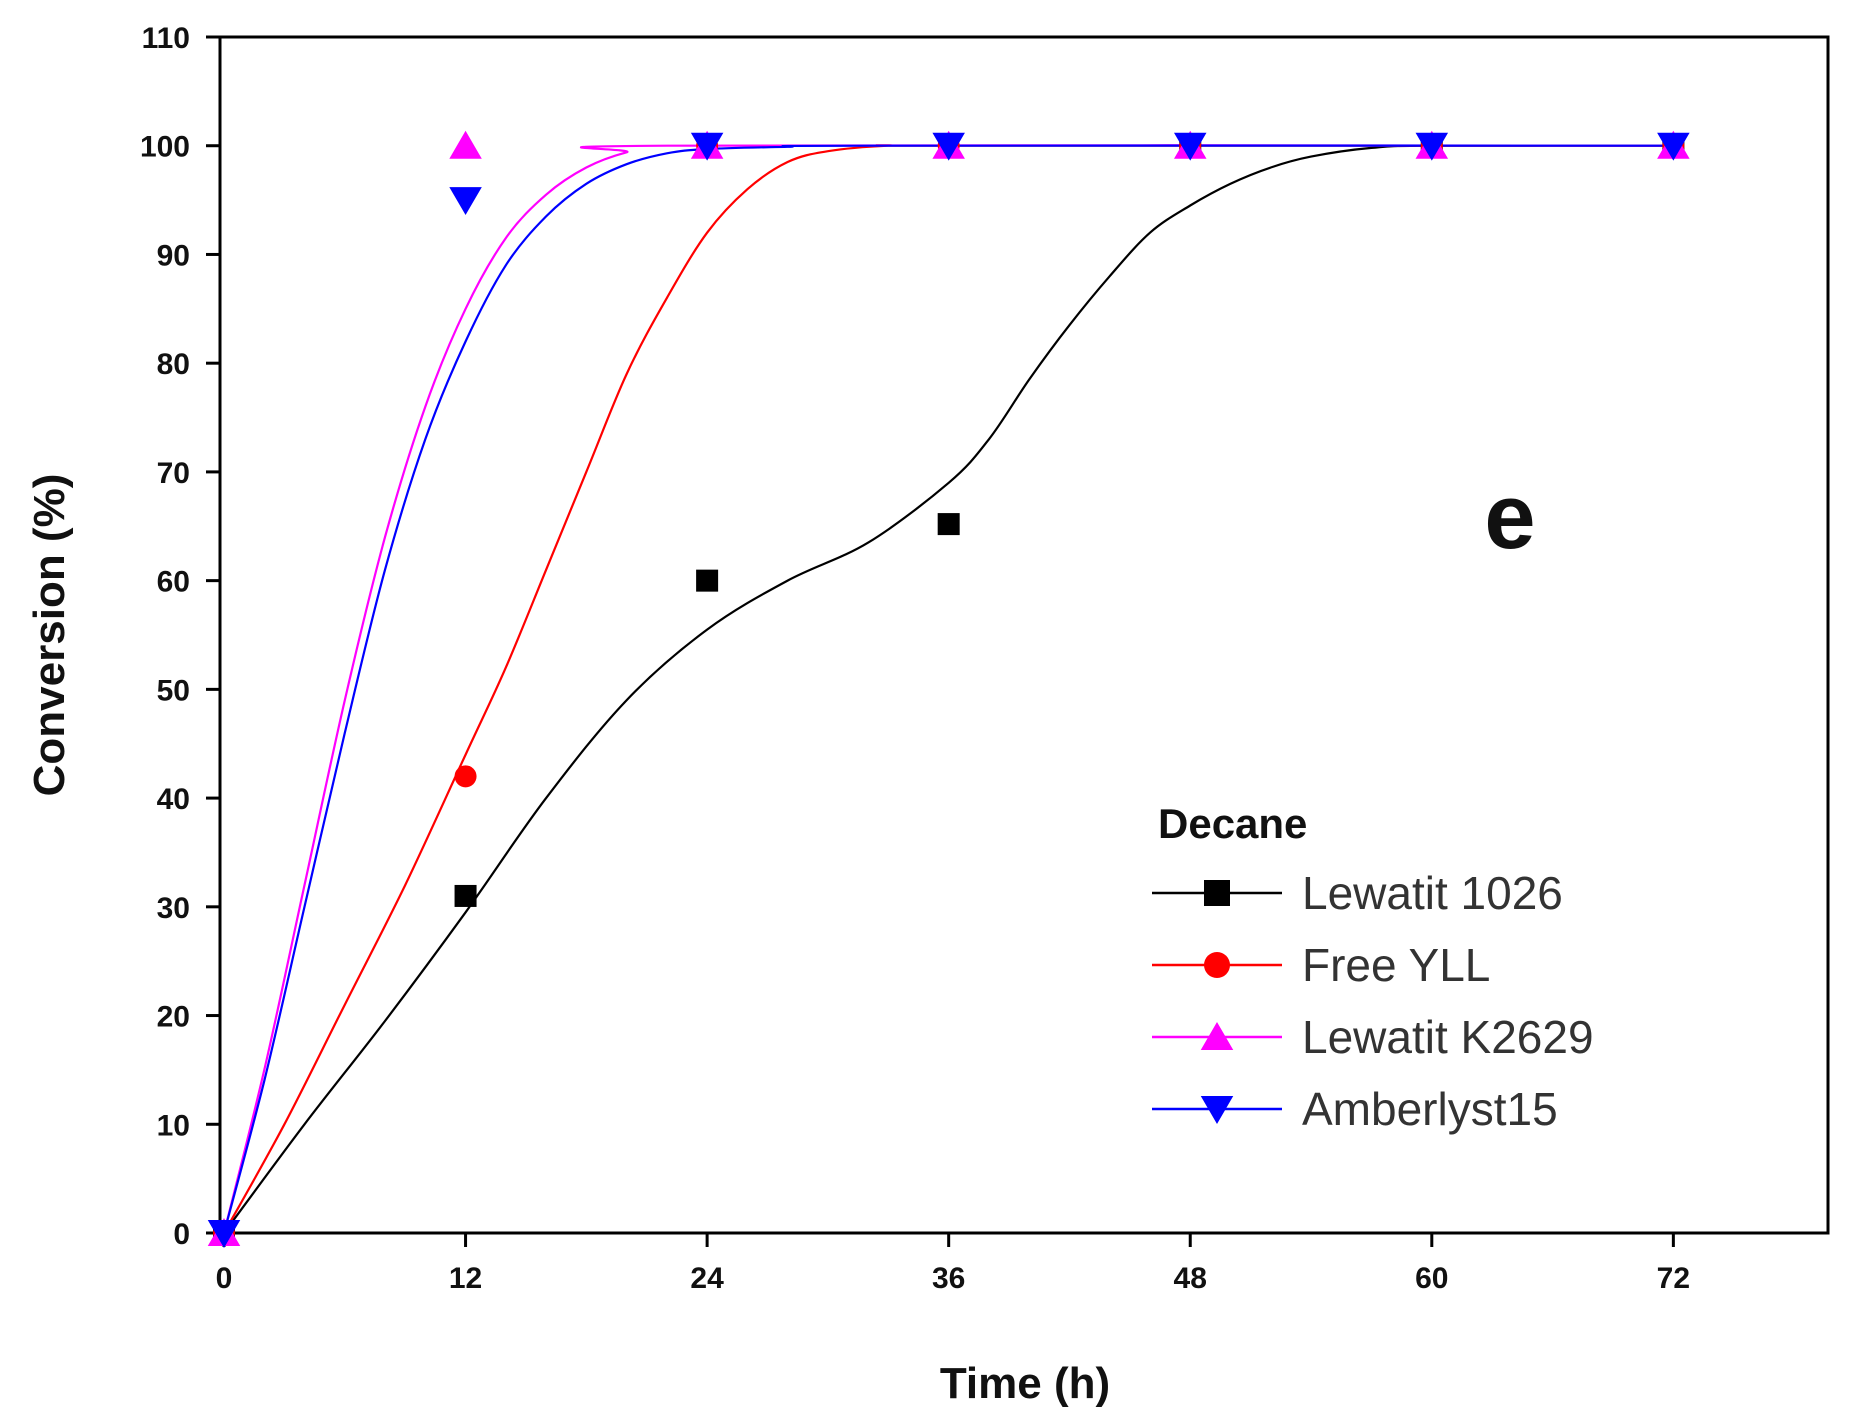 The image size is (1855, 1427). What do you see at coordinates (173, 799) in the screenshot?
I see `y-tick-label: 40` at bounding box center [173, 799].